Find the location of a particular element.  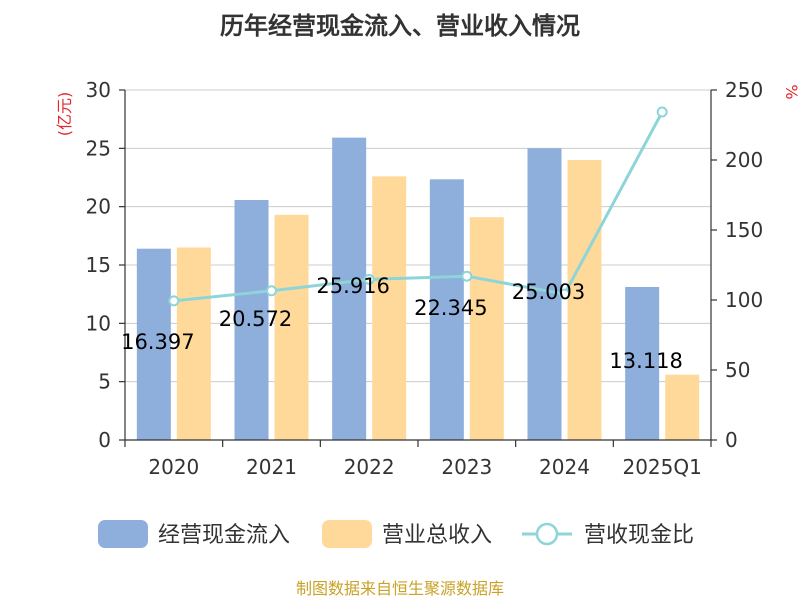

right-tick-label: 200 is located at coordinates (744, 160).